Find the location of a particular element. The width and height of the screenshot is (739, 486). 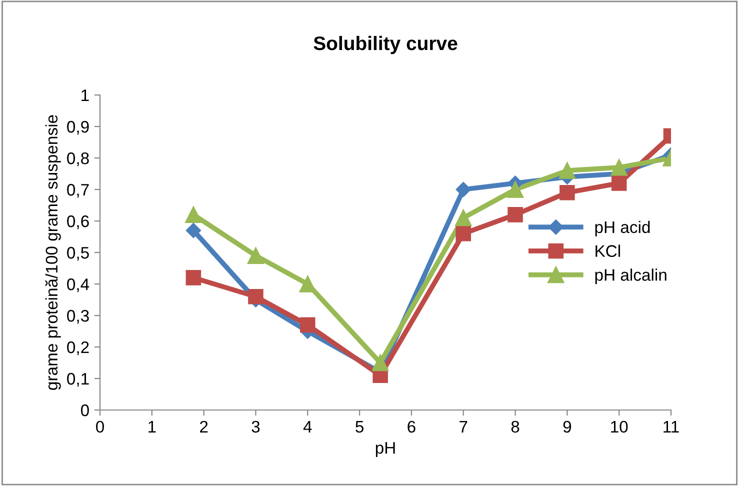

y-tick-label: 0,9 is located at coordinates (78, 127).